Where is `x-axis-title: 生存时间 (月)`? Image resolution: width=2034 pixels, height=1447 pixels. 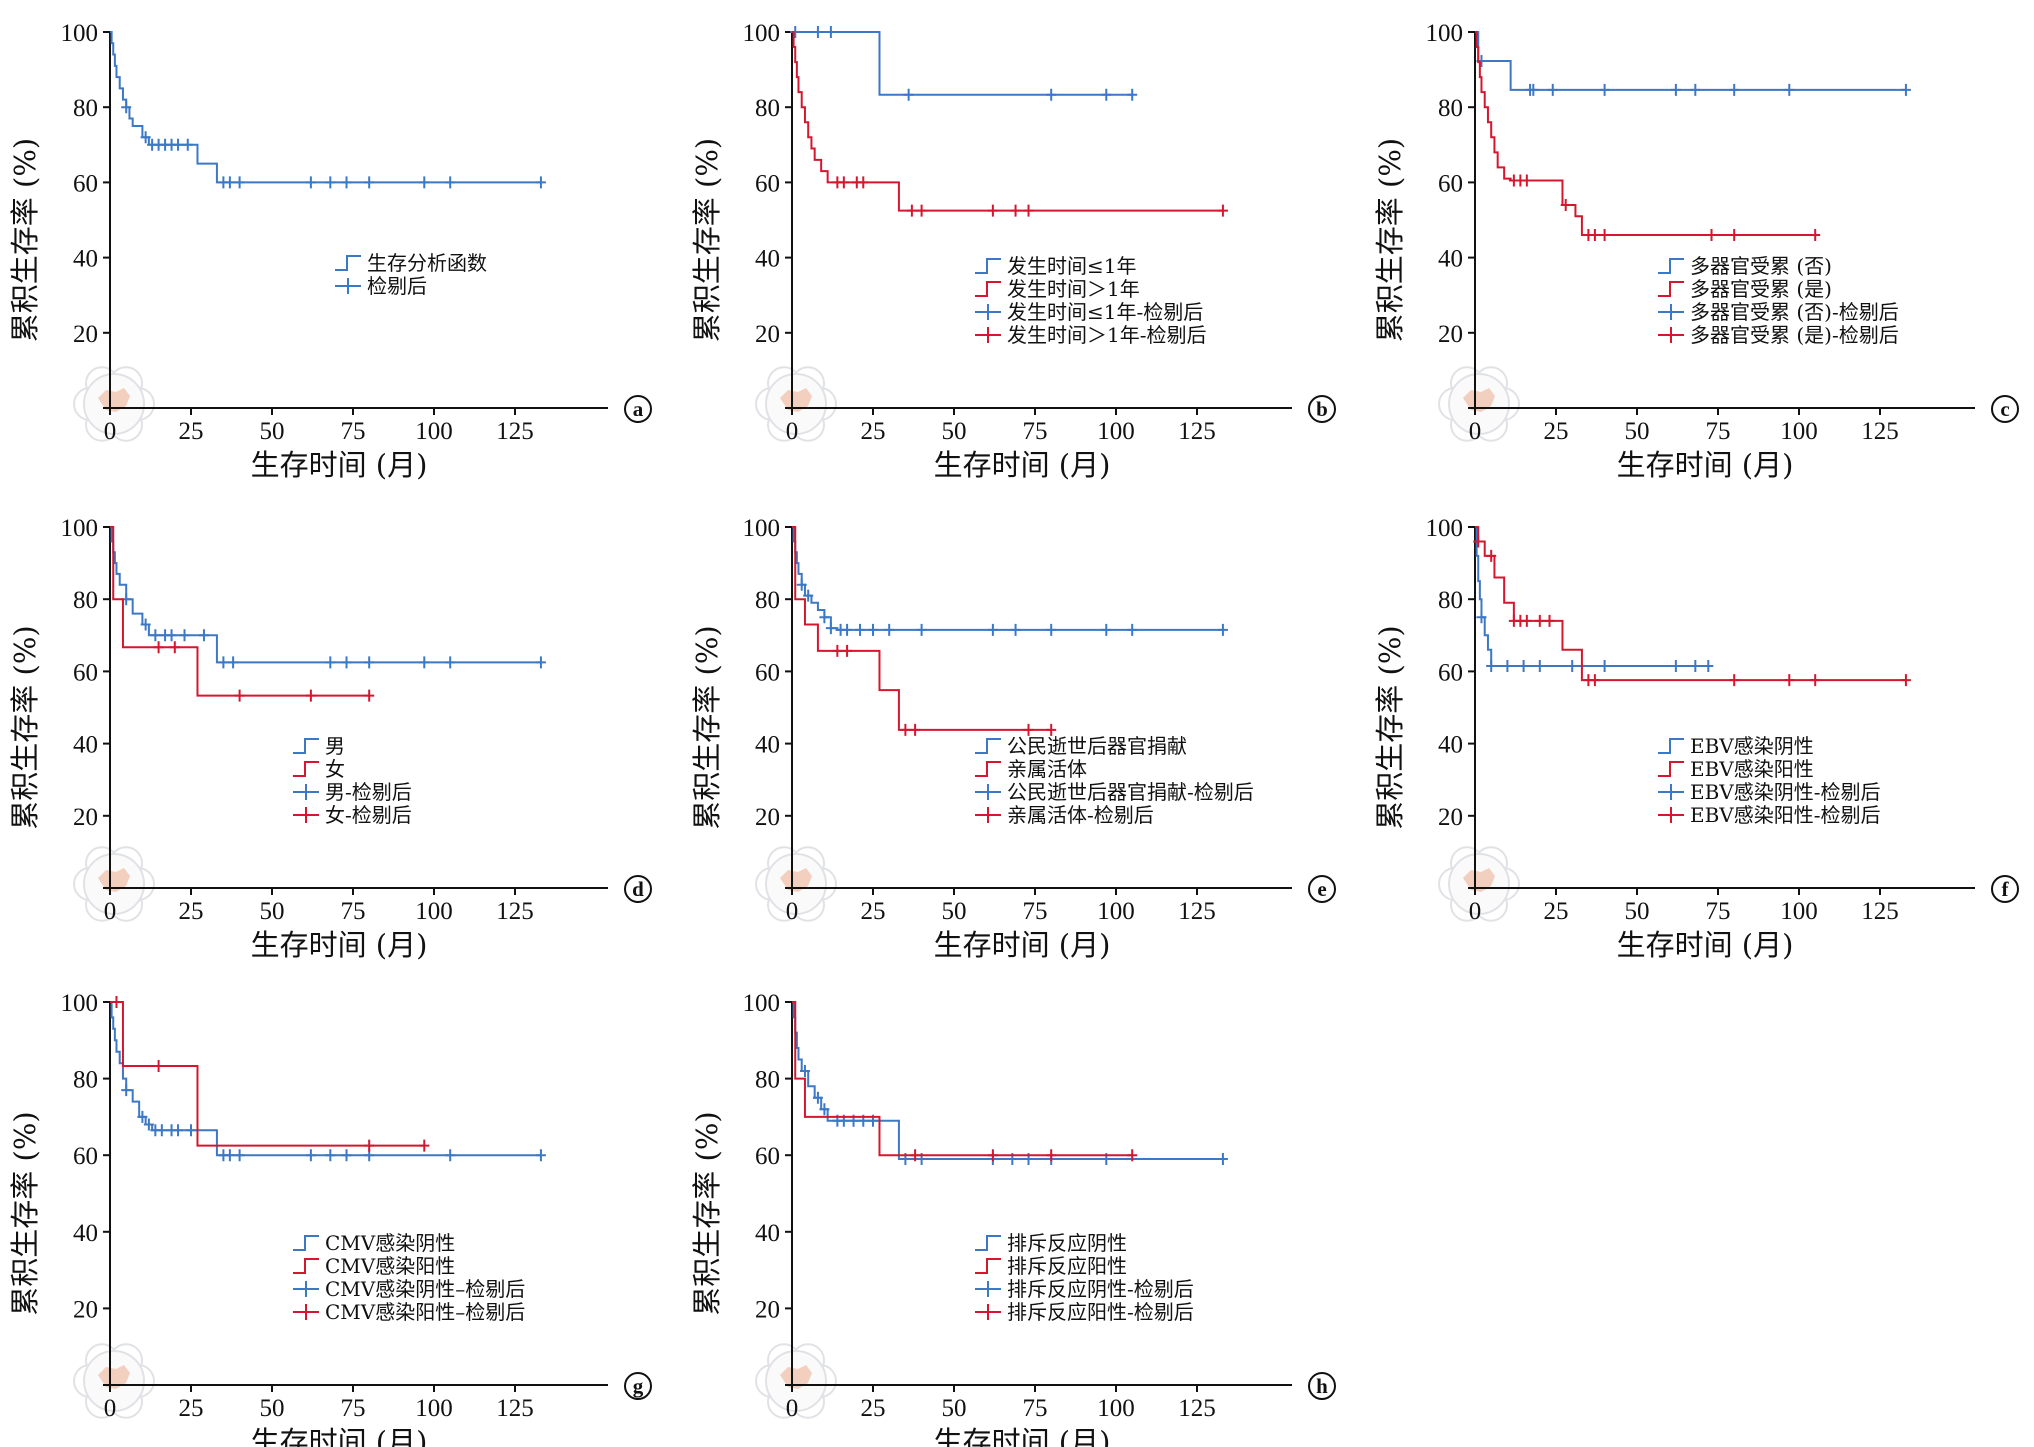 x-axis-title: 生存时间 (月) is located at coordinates (339, 1436).